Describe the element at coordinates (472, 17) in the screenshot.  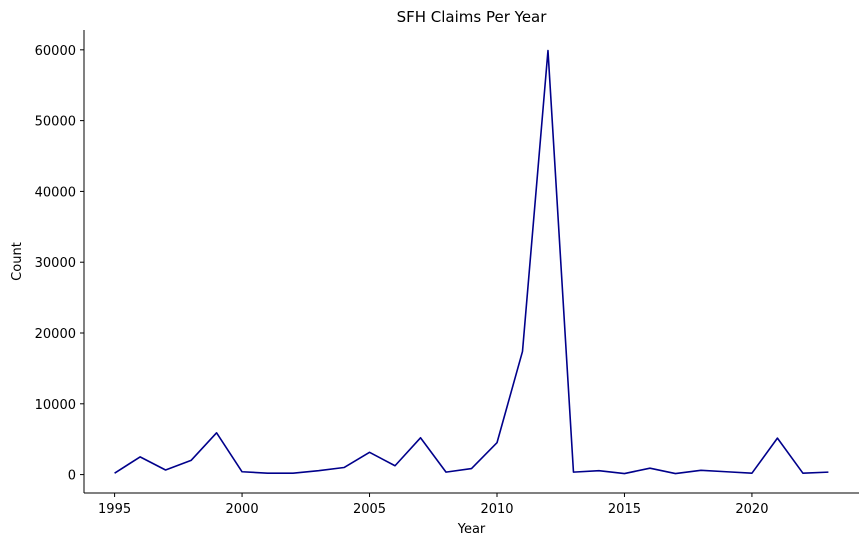
I see `chart-title: SFH Claims Per Year` at that location.